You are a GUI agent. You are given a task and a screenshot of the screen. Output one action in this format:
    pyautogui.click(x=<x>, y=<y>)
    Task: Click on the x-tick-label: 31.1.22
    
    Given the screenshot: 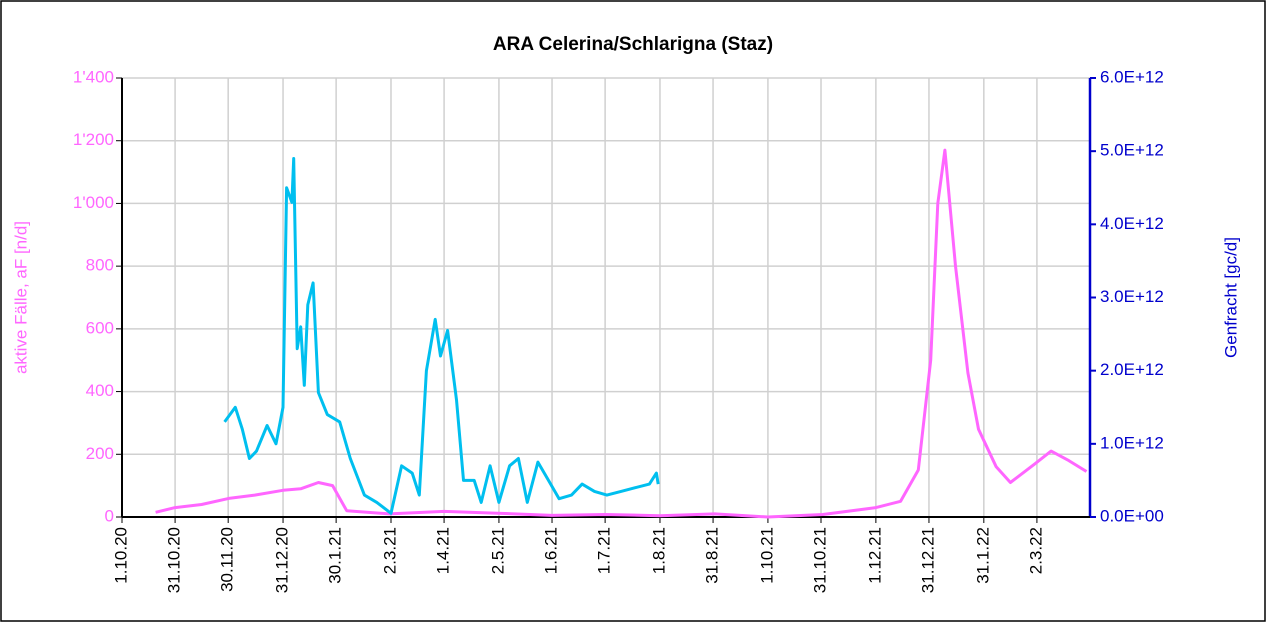 What is the action you would take?
    pyautogui.click(x=982, y=555)
    